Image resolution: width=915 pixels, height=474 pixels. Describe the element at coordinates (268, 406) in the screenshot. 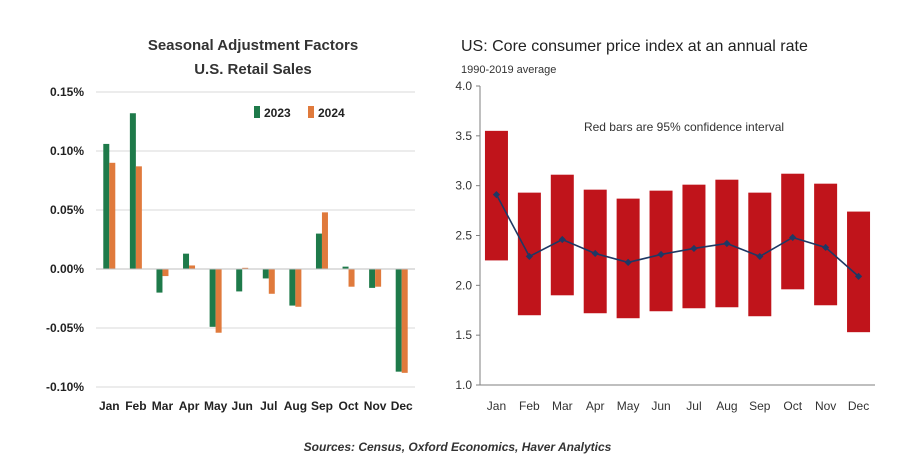

I see `left-x-tick-label: Jul` at that location.